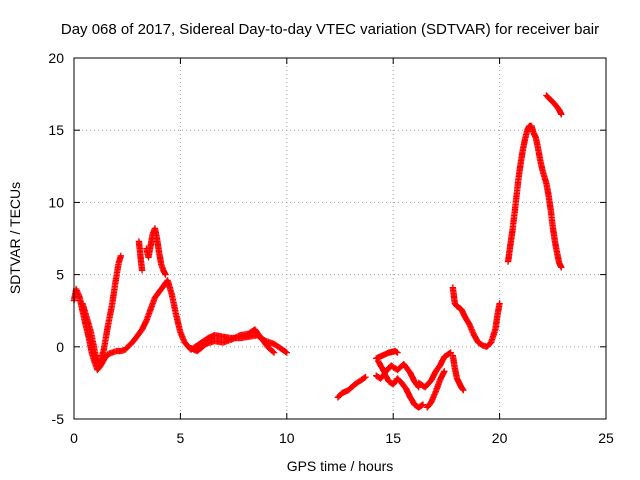 This screenshot has height=480, width=640. Describe the element at coordinates (56, 202) in the screenshot. I see `y-tick-label: 10` at that location.